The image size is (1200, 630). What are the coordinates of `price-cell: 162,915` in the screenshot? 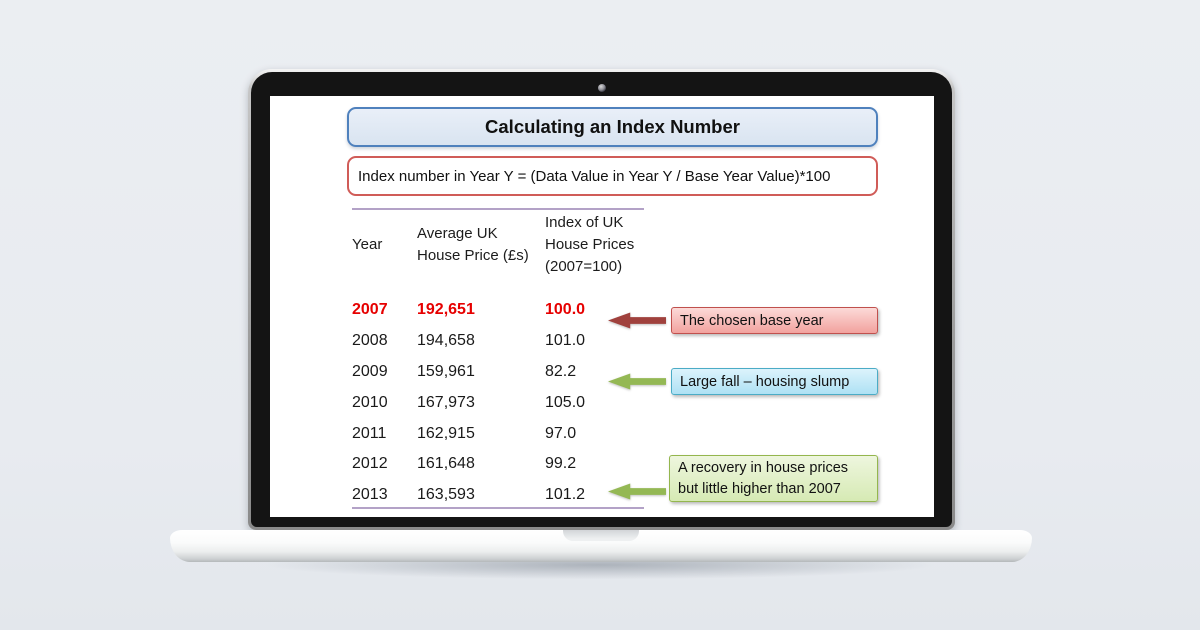 It's located at (446, 433).